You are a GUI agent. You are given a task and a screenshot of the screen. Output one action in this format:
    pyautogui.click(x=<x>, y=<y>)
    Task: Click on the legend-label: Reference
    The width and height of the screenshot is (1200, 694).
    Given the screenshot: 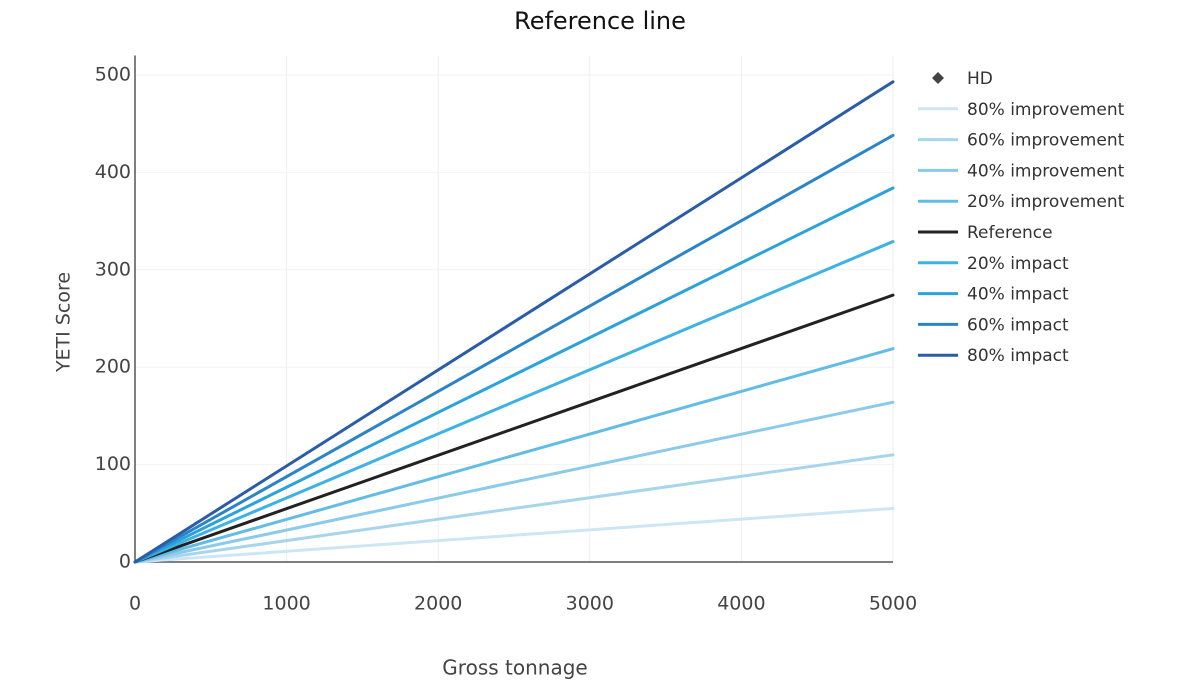 What is the action you would take?
    pyautogui.click(x=1010, y=233)
    